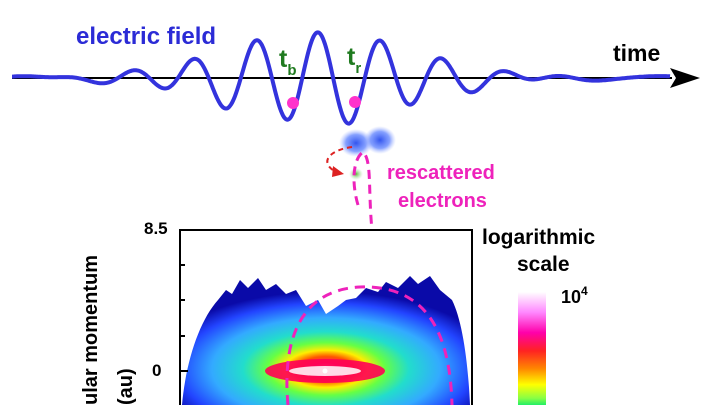 This screenshot has height=405, width=720. I want to click on return-time-label: tr, so click(354, 60).